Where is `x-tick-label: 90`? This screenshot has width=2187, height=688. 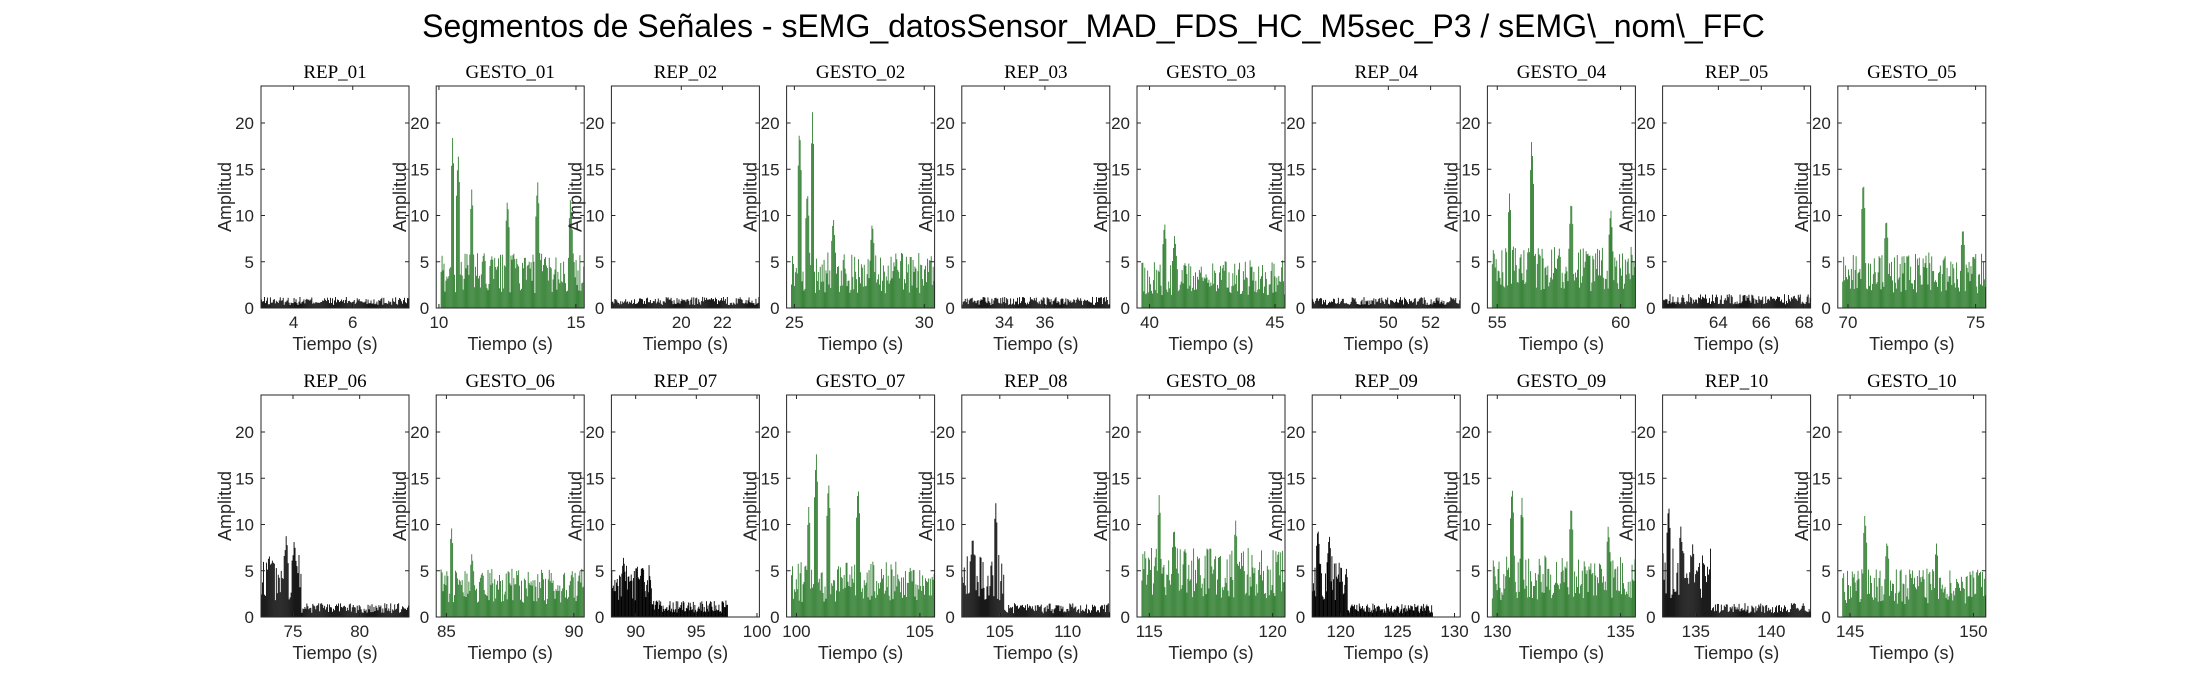
x-tick-label: 90 is located at coordinates (635, 631).